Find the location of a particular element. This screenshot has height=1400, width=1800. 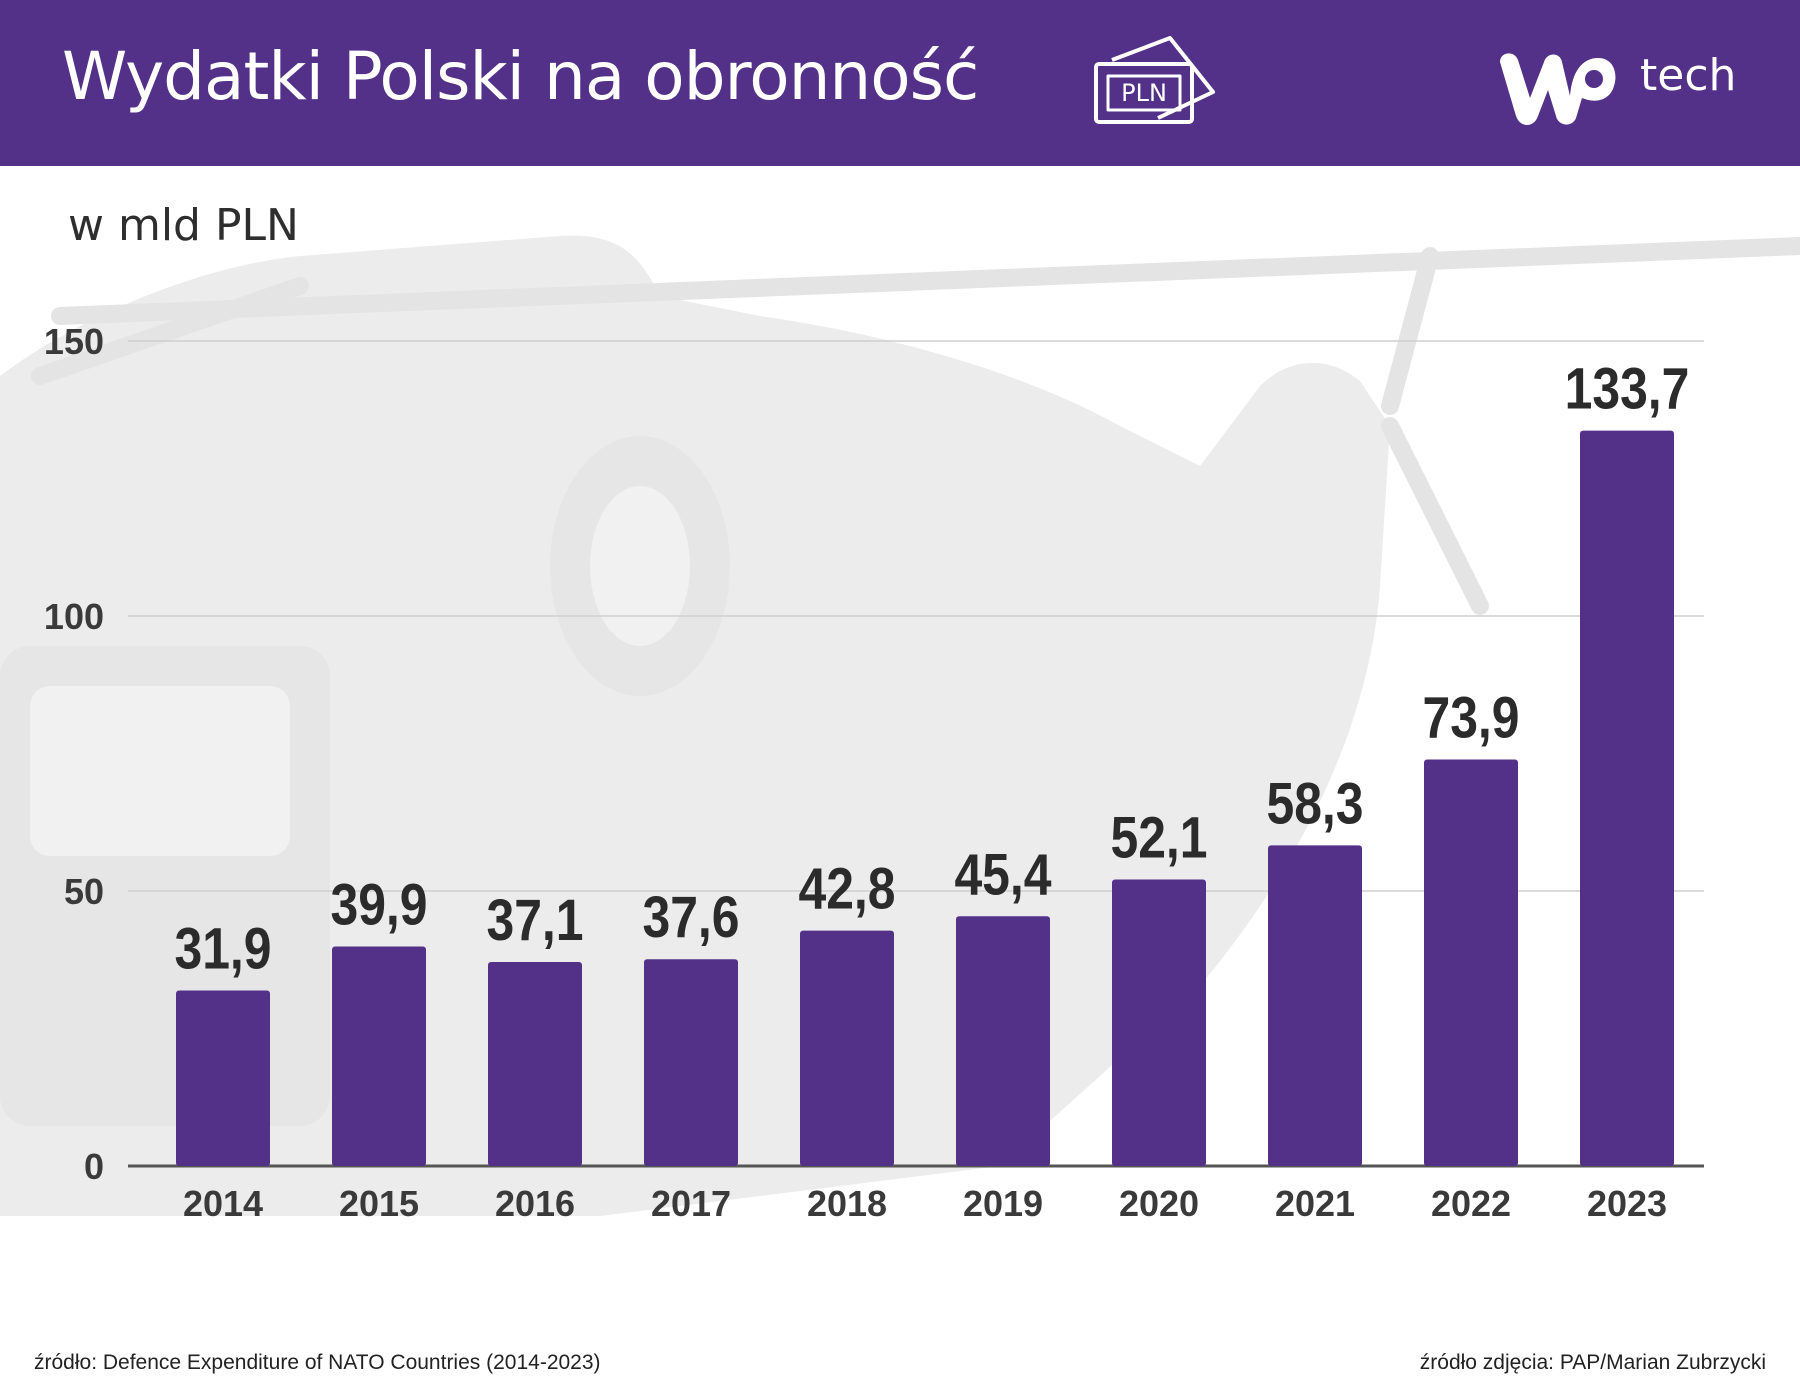

data-label-2021: 58,3 is located at coordinates (1314, 804).